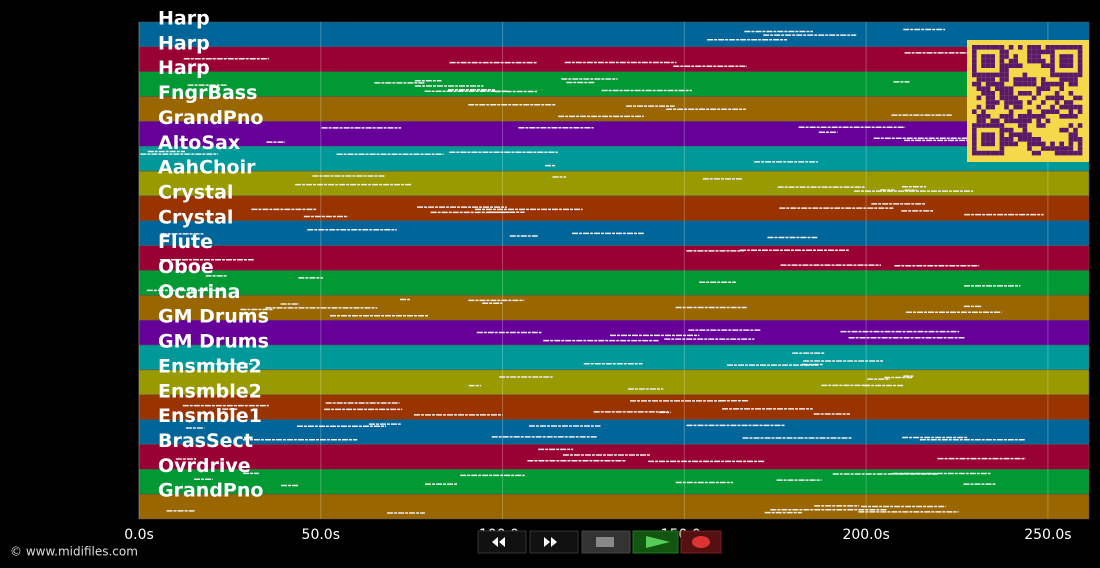  I want to click on x-tick-label: 0.0s, so click(139, 535).